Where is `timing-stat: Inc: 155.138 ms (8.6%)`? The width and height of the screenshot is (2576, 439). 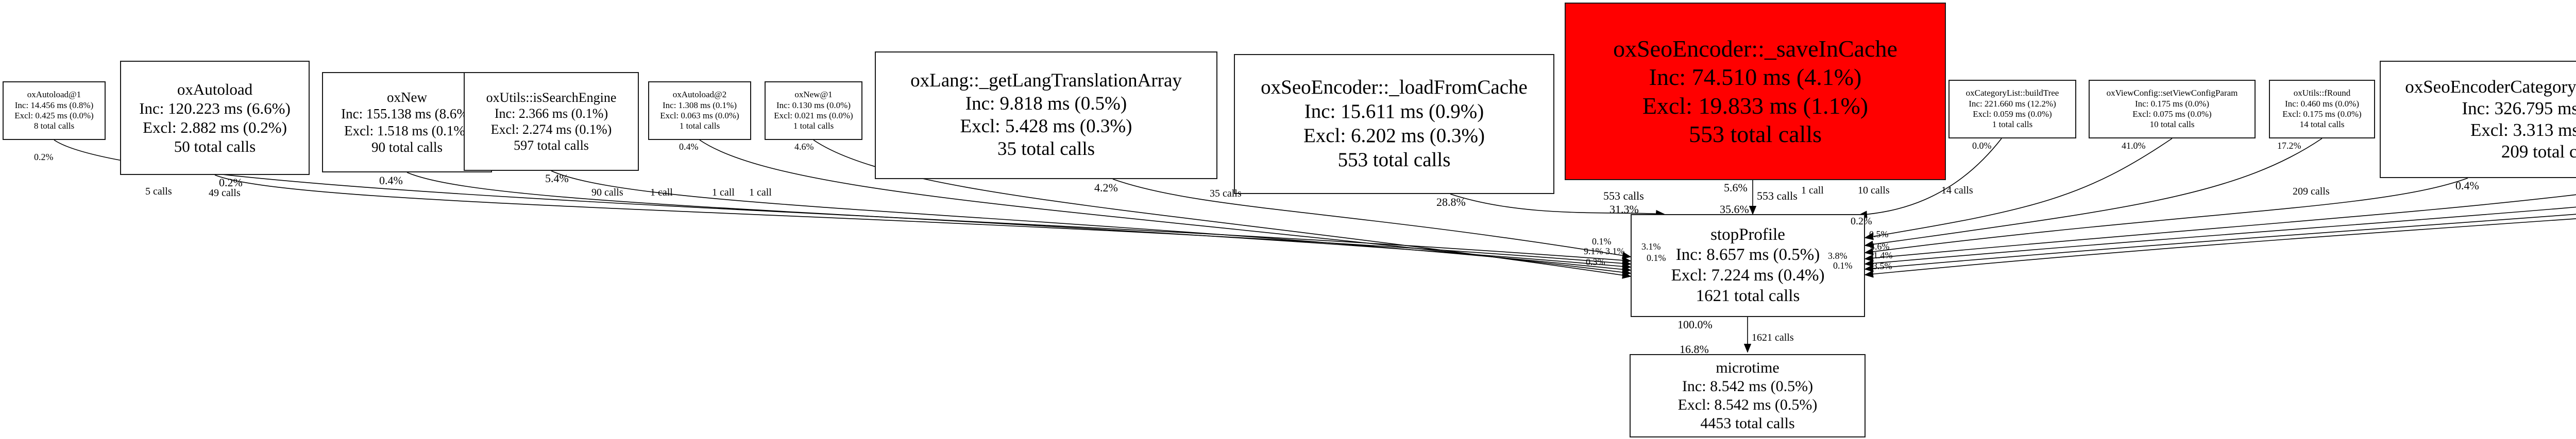 timing-stat: Inc: 155.138 ms (8.6%) is located at coordinates (407, 114).